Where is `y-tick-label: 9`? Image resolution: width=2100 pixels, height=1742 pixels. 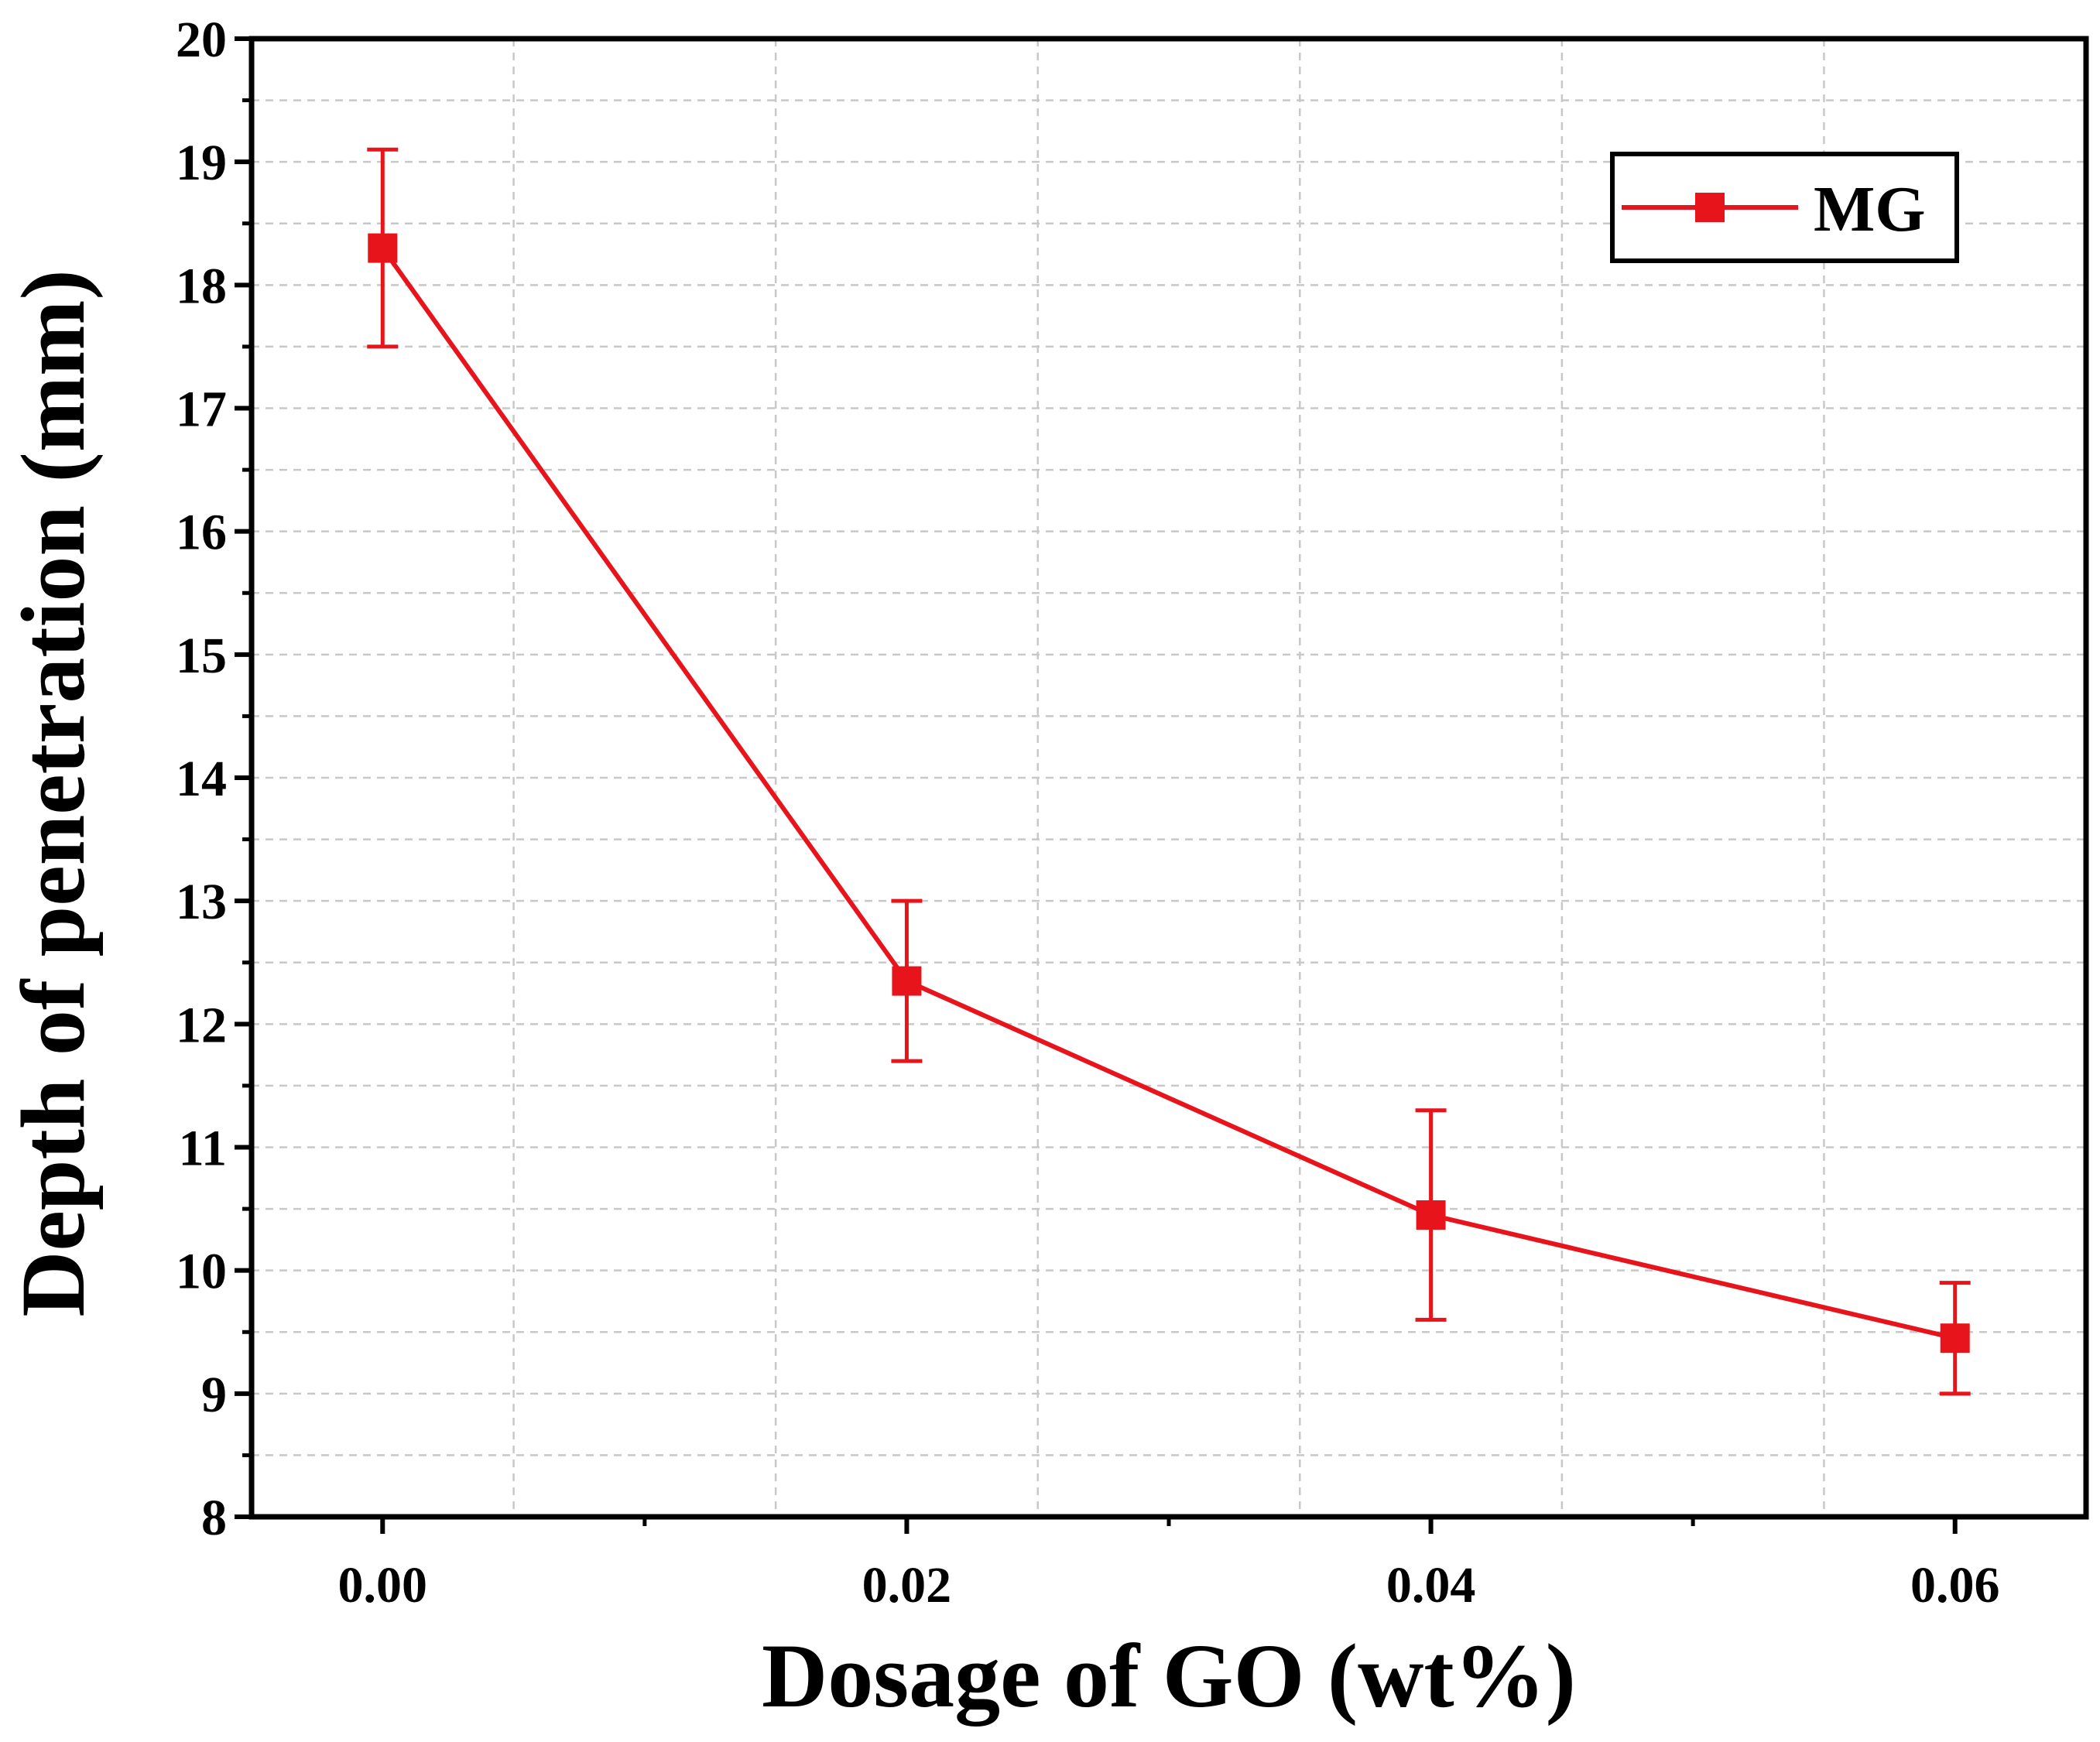 y-tick-label: 9 is located at coordinates (214, 1395).